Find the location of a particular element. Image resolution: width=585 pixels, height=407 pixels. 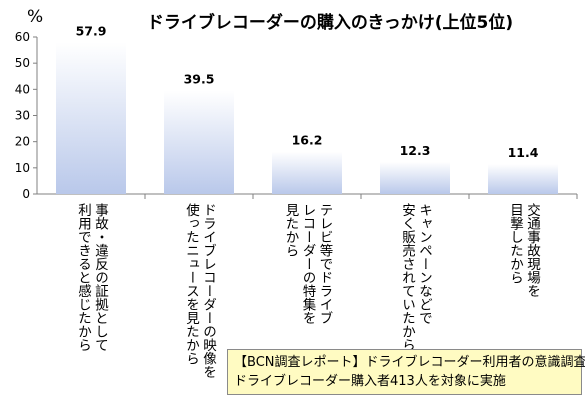

note-line-2: ドライブレコーダー購入者413人を対象に実施 is located at coordinates (370, 381).